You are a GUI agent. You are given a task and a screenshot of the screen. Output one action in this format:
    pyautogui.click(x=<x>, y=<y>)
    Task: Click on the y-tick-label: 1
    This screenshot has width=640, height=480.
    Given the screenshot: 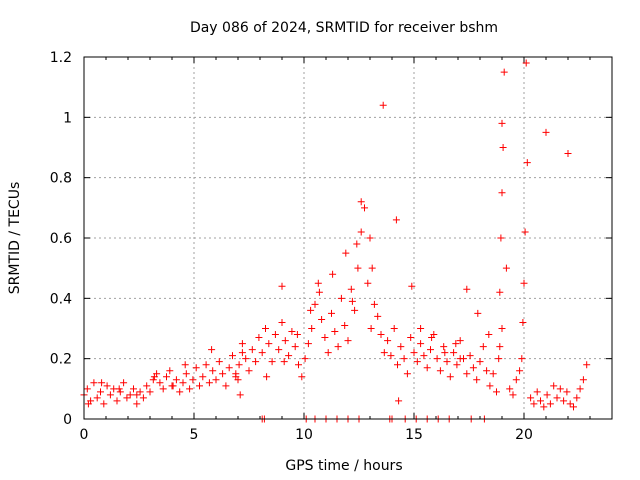 What is the action you would take?
    pyautogui.click(x=67, y=118)
    